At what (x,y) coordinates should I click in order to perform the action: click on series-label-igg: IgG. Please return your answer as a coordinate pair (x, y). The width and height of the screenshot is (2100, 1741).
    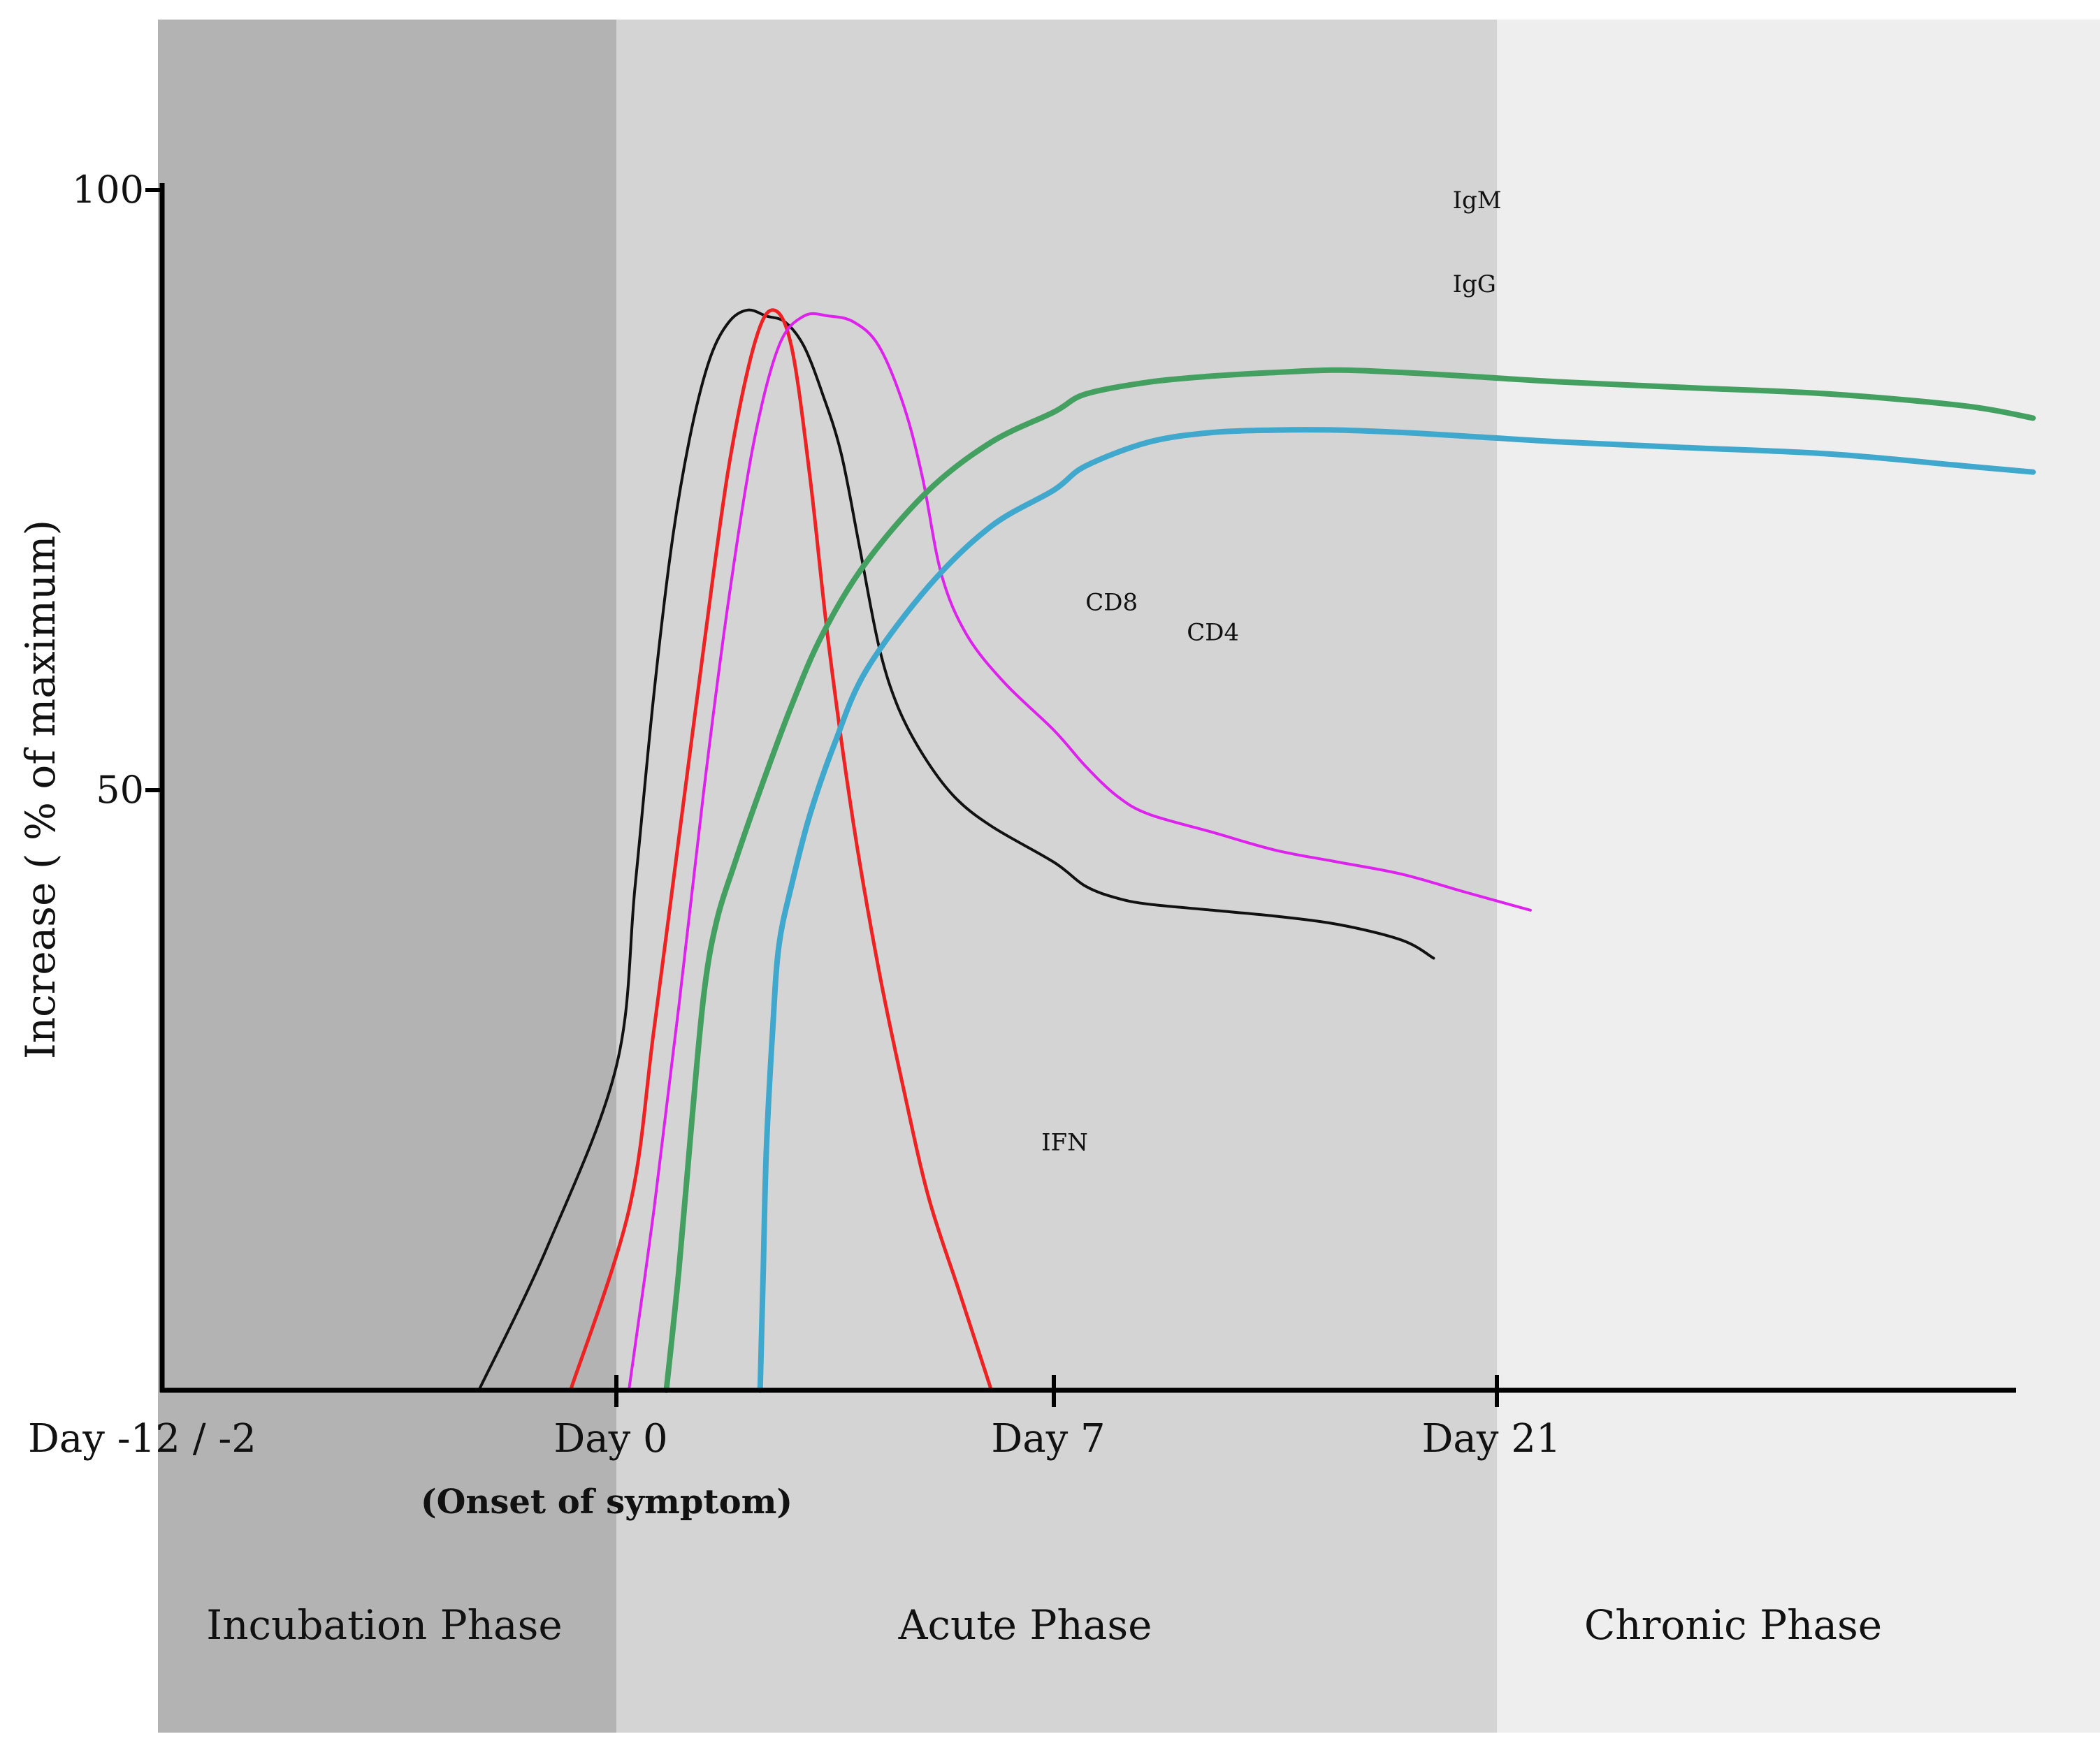
    Looking at the image, I should click on (1474, 284).